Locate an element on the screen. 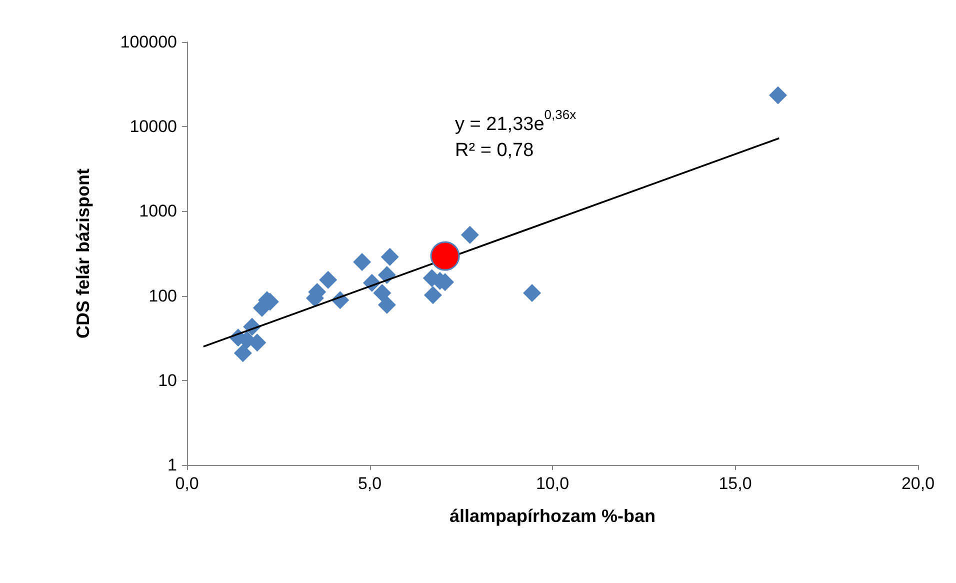 The height and width of the screenshot is (583, 956). x-tick-label: 0,0 is located at coordinates (187, 483).